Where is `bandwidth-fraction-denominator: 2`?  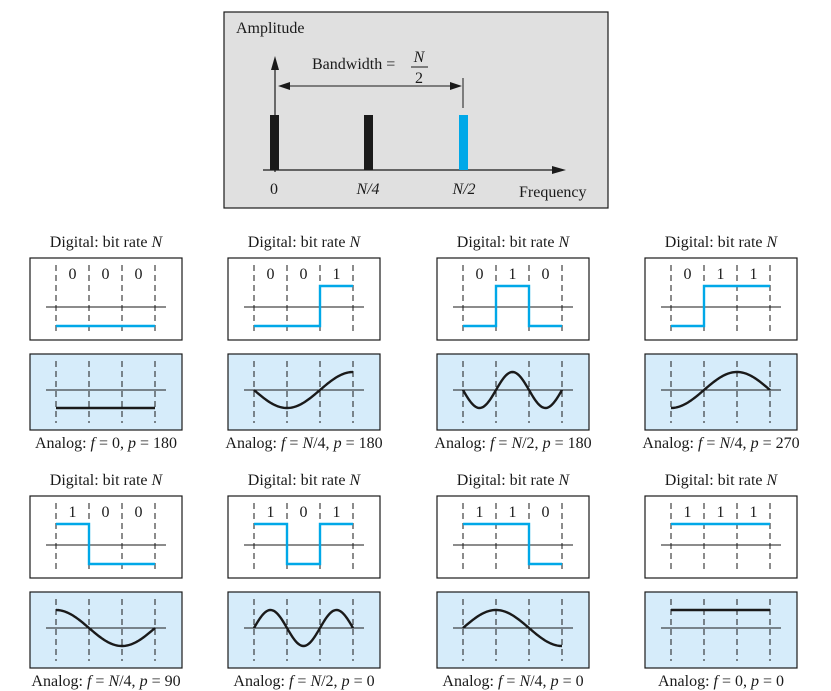 bandwidth-fraction-denominator: 2 is located at coordinates (419, 78).